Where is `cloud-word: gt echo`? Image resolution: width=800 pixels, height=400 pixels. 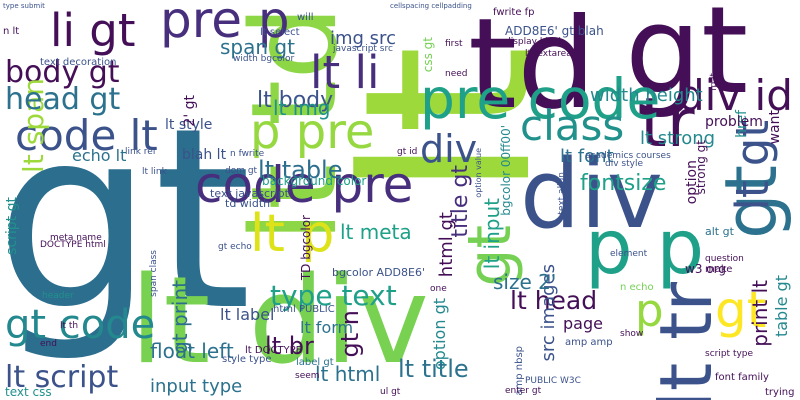
cloud-word: gt echo is located at coordinates (235, 247).